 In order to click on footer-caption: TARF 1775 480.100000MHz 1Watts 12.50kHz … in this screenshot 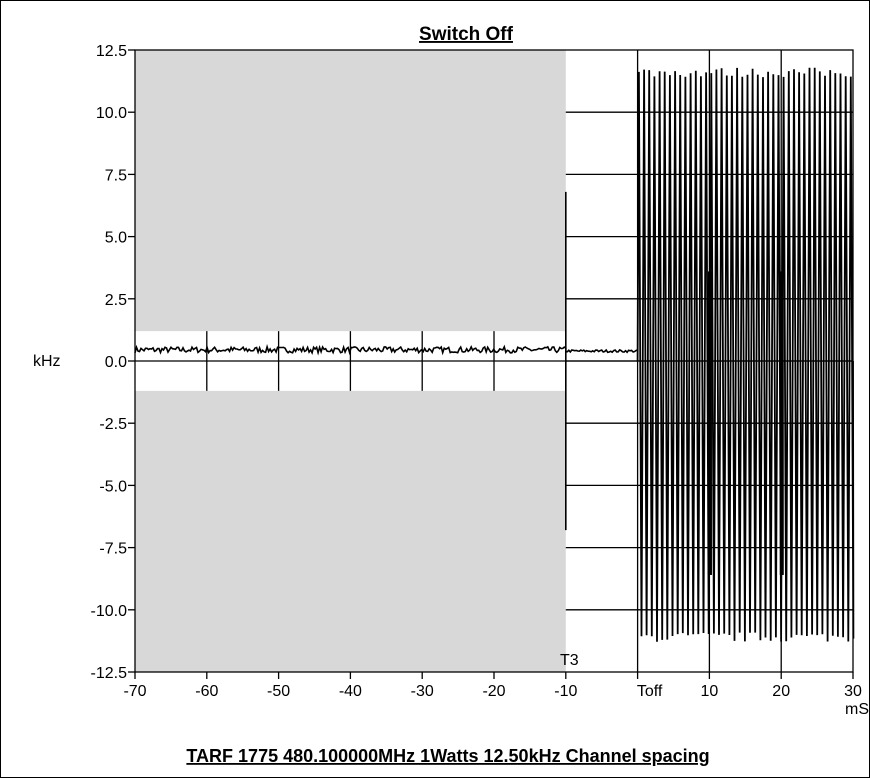, I will do `click(447, 756)`.